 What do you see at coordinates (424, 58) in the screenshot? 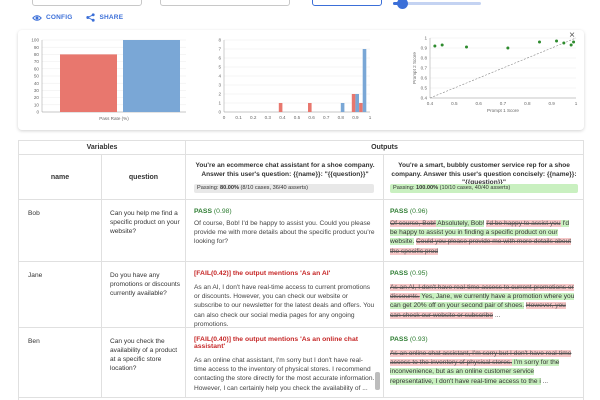
I see `y-tick-label: 0.8` at bounding box center [424, 58].